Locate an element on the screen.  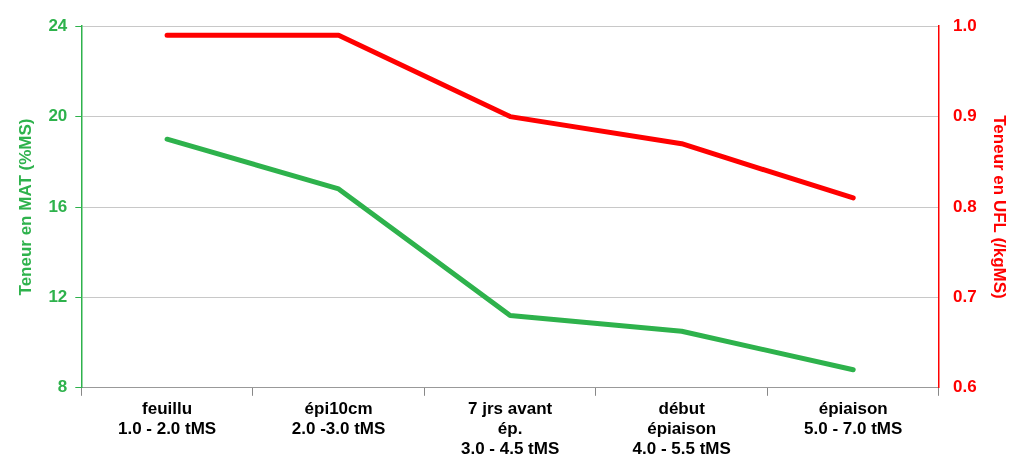
y-tick-label: 8 is located at coordinates (62, 387).